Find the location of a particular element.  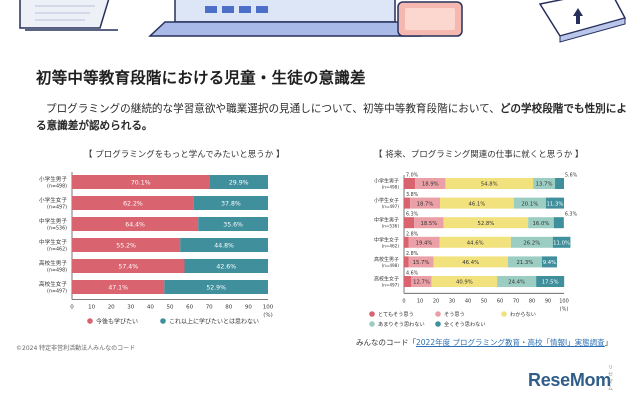

data-label: 46.4% is located at coordinates (470, 263).